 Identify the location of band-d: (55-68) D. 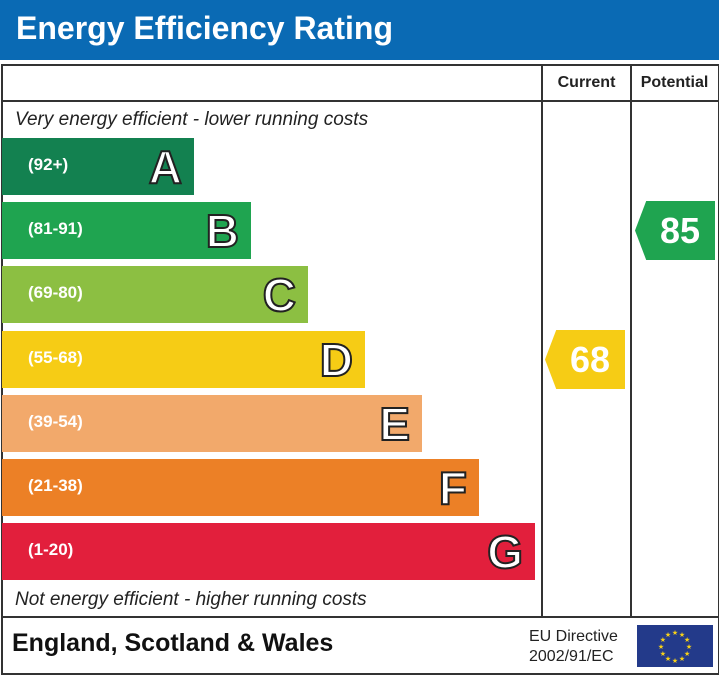
(183, 359).